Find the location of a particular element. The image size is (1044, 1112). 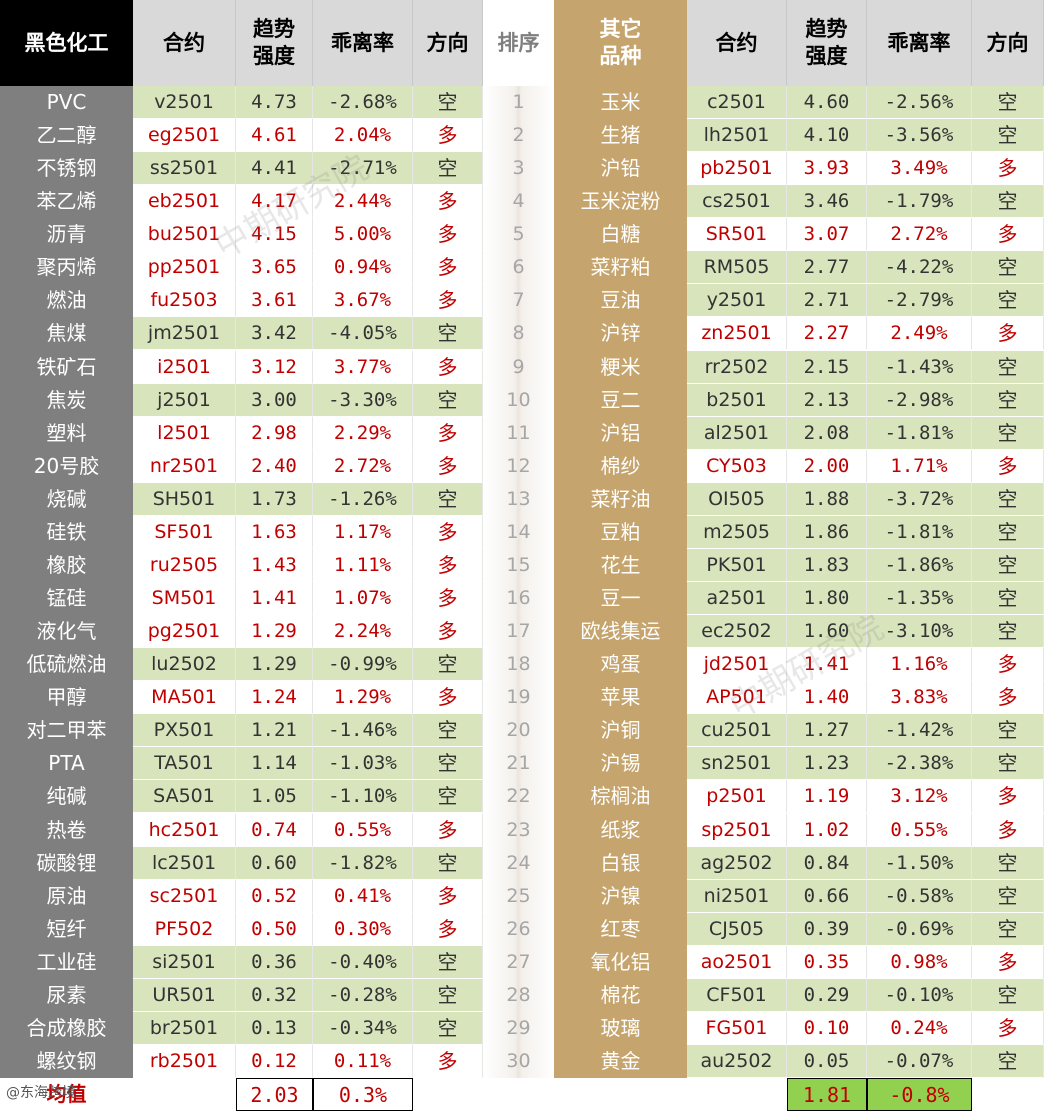

left-row-contract: eb2501 is located at coordinates (184, 201).